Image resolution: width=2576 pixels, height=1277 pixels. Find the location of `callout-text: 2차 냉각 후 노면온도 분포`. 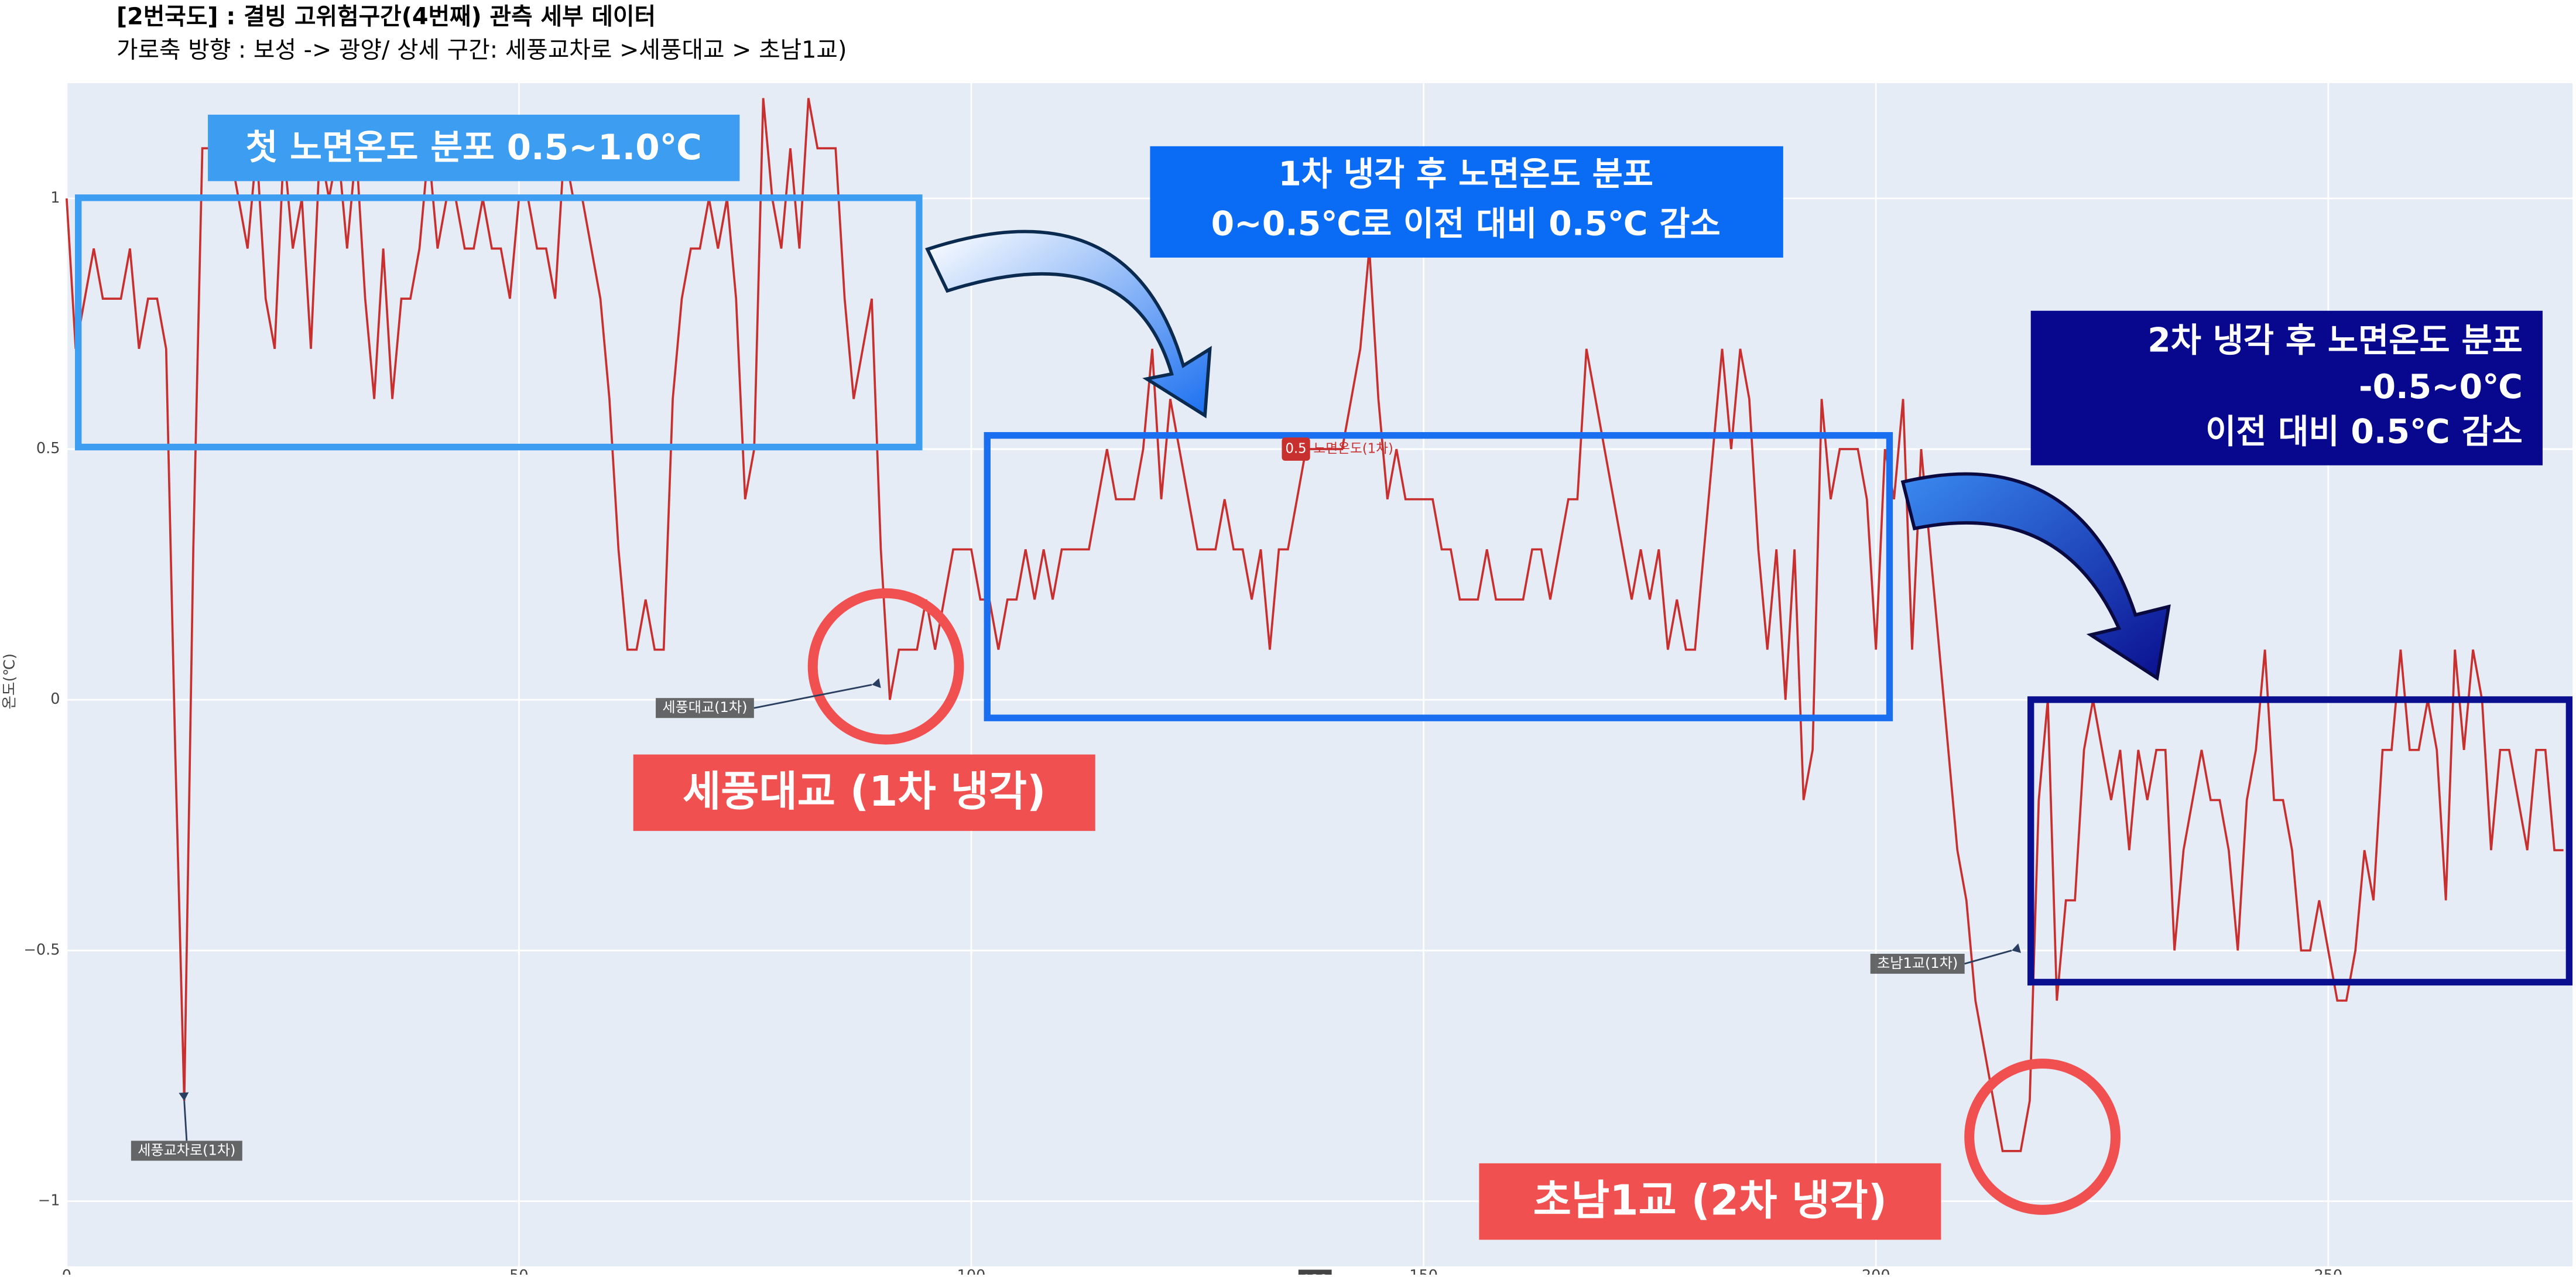

callout-text: 2차 냉각 후 노면온도 분포 is located at coordinates (2335, 340).